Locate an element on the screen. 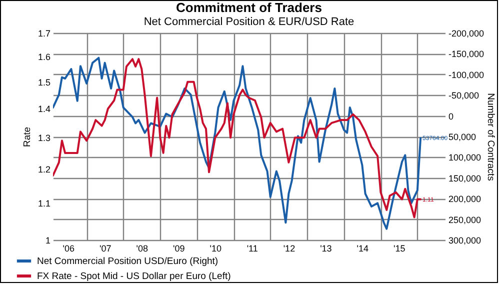 The height and width of the screenshot is (285, 500). chart-title: Commitment of Traders is located at coordinates (249, 7).